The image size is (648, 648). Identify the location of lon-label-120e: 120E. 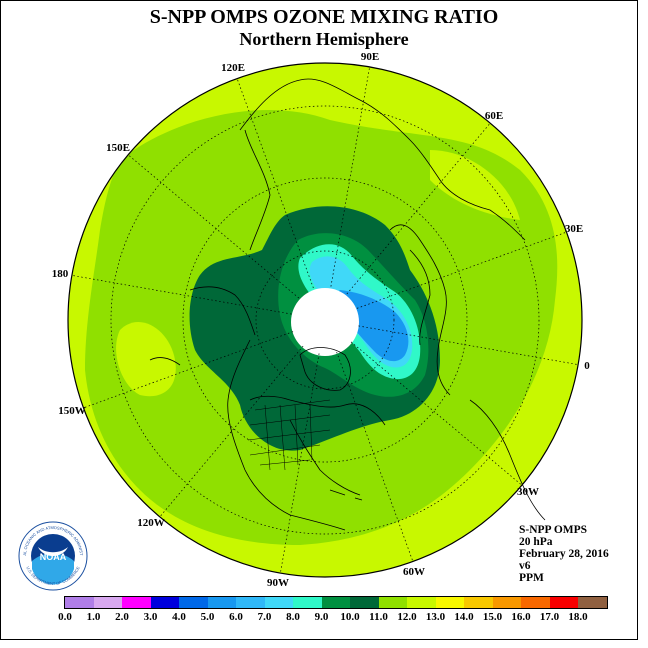
(233, 68).